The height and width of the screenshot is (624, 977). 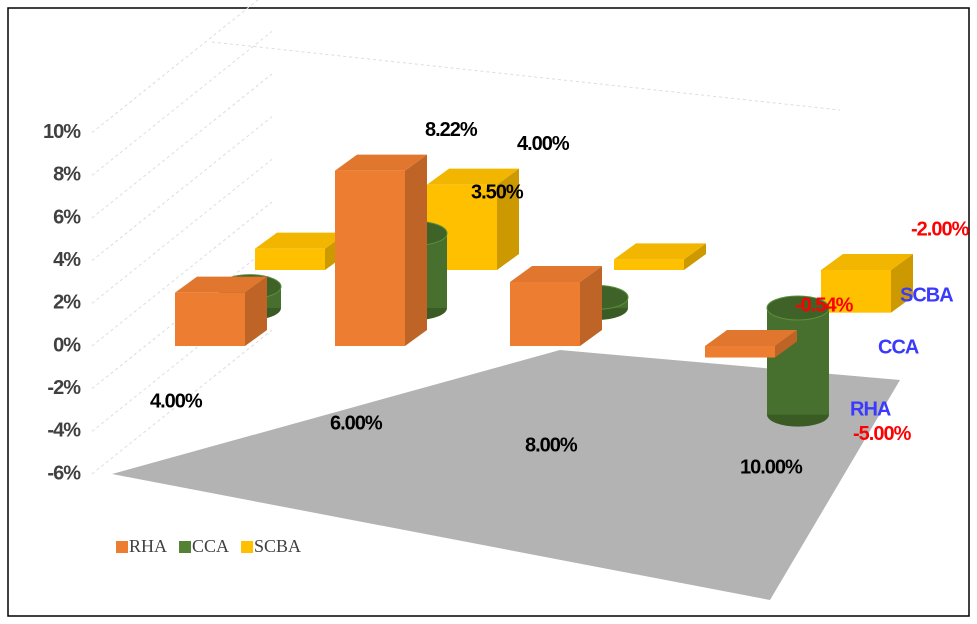 I want to click on x-tick-label: 8.00%, so click(x=551, y=445).